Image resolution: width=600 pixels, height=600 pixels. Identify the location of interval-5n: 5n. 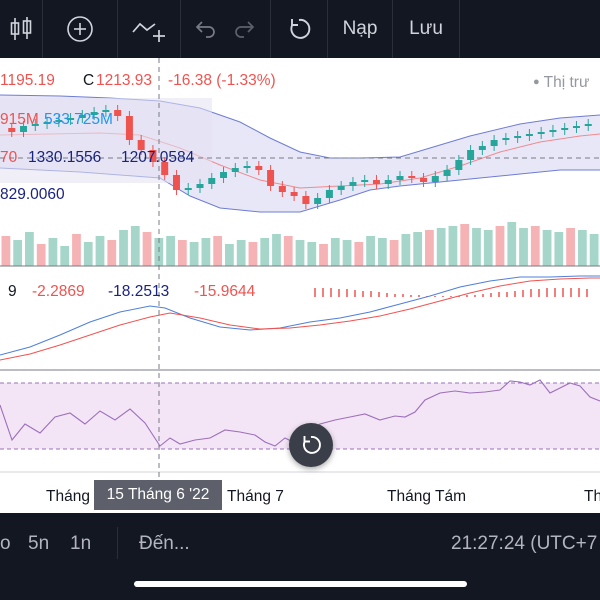
(39, 543).